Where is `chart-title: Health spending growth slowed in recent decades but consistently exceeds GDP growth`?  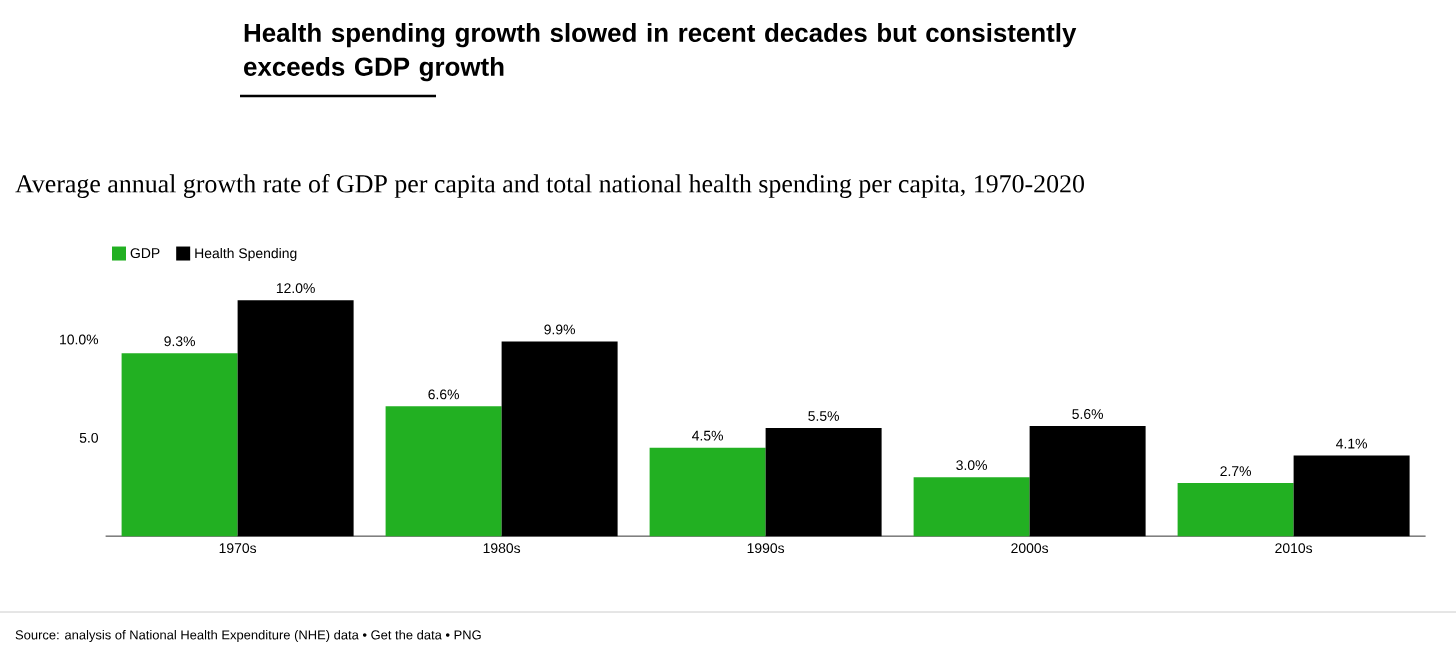
chart-title: Health spending growth slowed in recent decades but consistently exceeds GDP growth is located at coordinates (660, 52).